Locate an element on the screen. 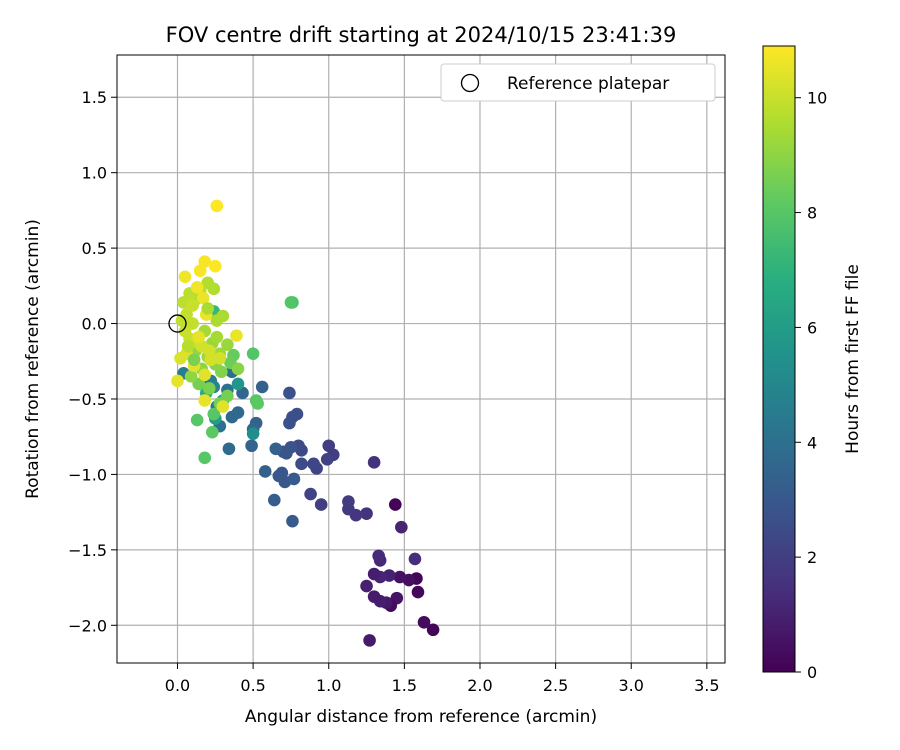  y-tick-label: −1.5 is located at coordinates (87, 550).